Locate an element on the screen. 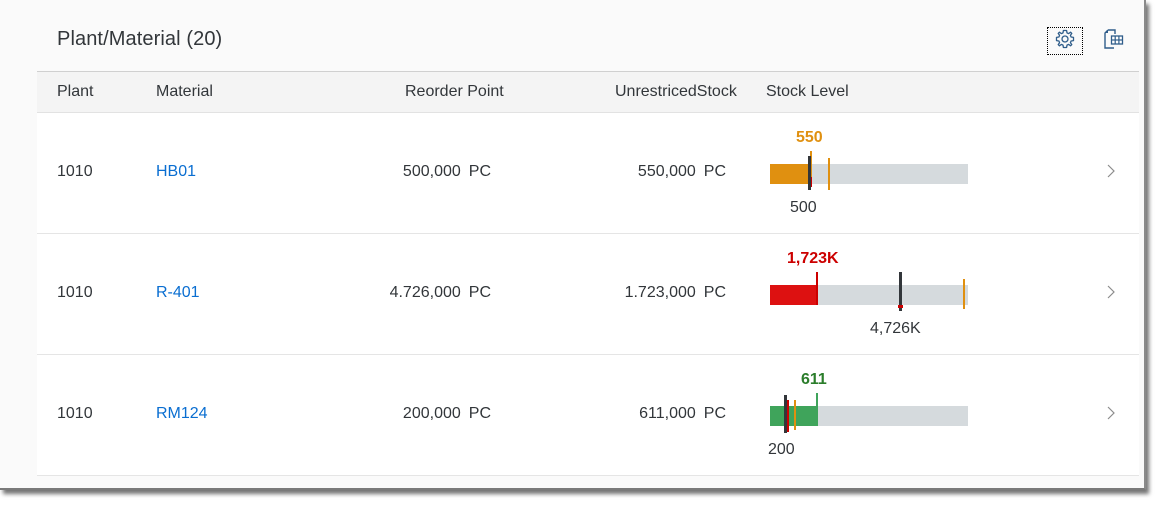  reorder-point-value: 500,000 is located at coordinates (431, 171).